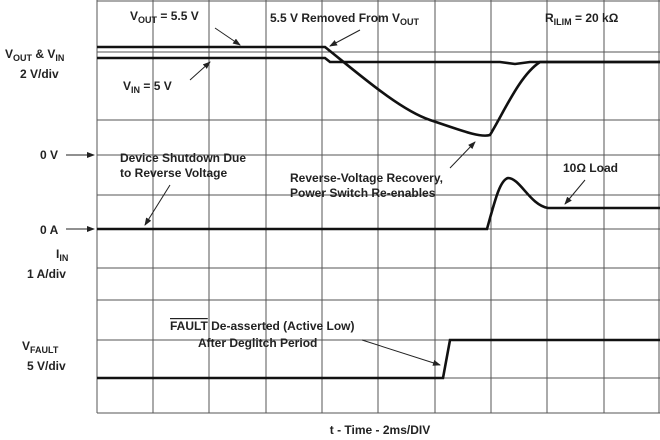  What do you see at coordinates (380, 430) in the screenshot?
I see `time-label: t - Time - 2ms/DIV` at bounding box center [380, 430].